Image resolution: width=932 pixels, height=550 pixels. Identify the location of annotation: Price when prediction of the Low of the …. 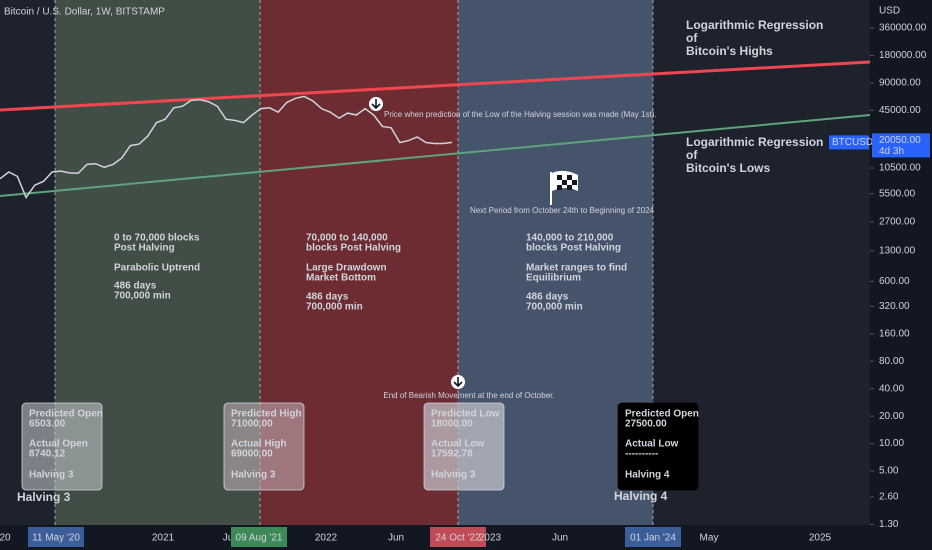
(520, 114).